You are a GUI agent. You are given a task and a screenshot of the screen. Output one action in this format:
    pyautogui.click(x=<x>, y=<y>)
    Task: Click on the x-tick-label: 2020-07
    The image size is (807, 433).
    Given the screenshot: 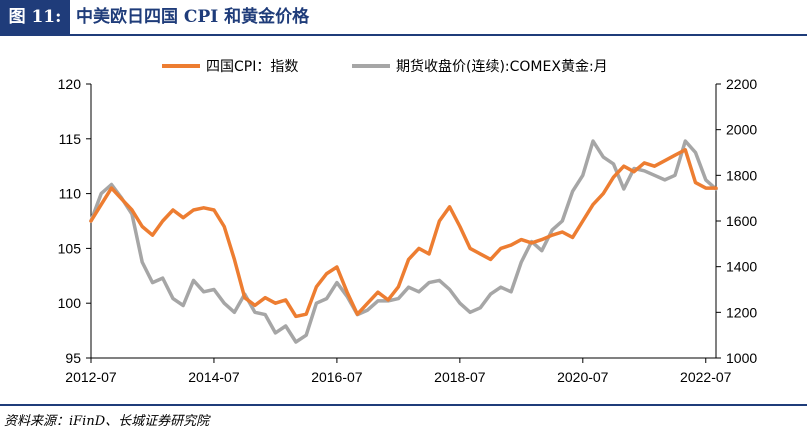 What is the action you would take?
    pyautogui.click(x=583, y=377)
    